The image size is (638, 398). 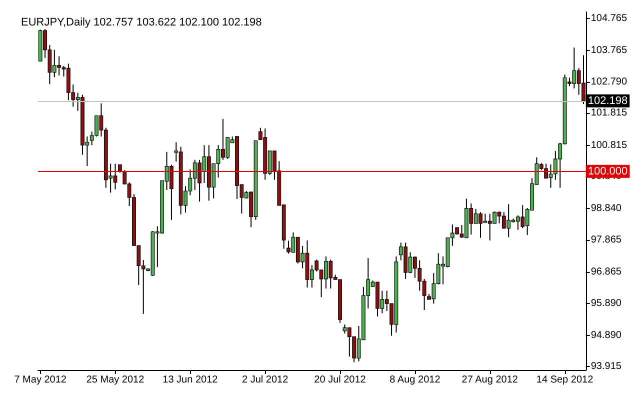 I want to click on x-tick-label: 25 May 2012, so click(x=115, y=380).